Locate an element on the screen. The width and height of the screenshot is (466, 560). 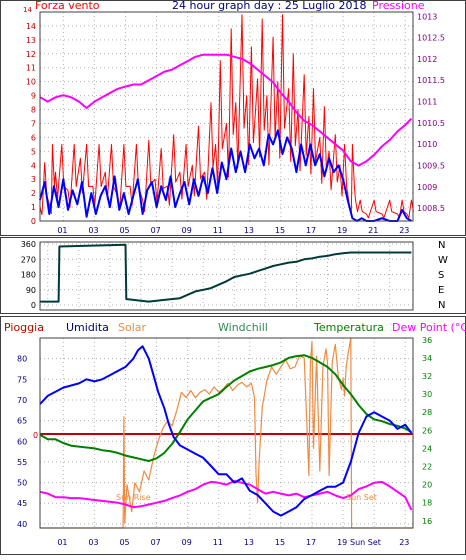
time-tick-label: 03 is located at coordinates (93, 230).